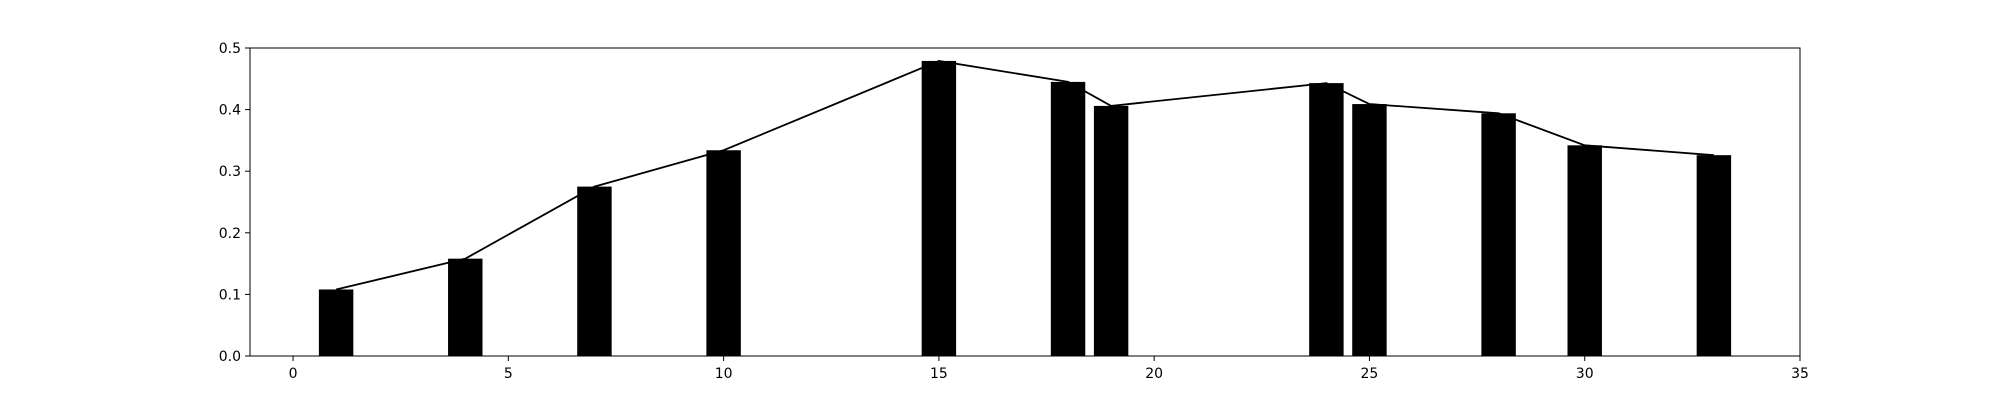 The width and height of the screenshot is (2000, 400). What do you see at coordinates (230, 295) in the screenshot?
I see `y-tick-label-1: 0.1` at bounding box center [230, 295].